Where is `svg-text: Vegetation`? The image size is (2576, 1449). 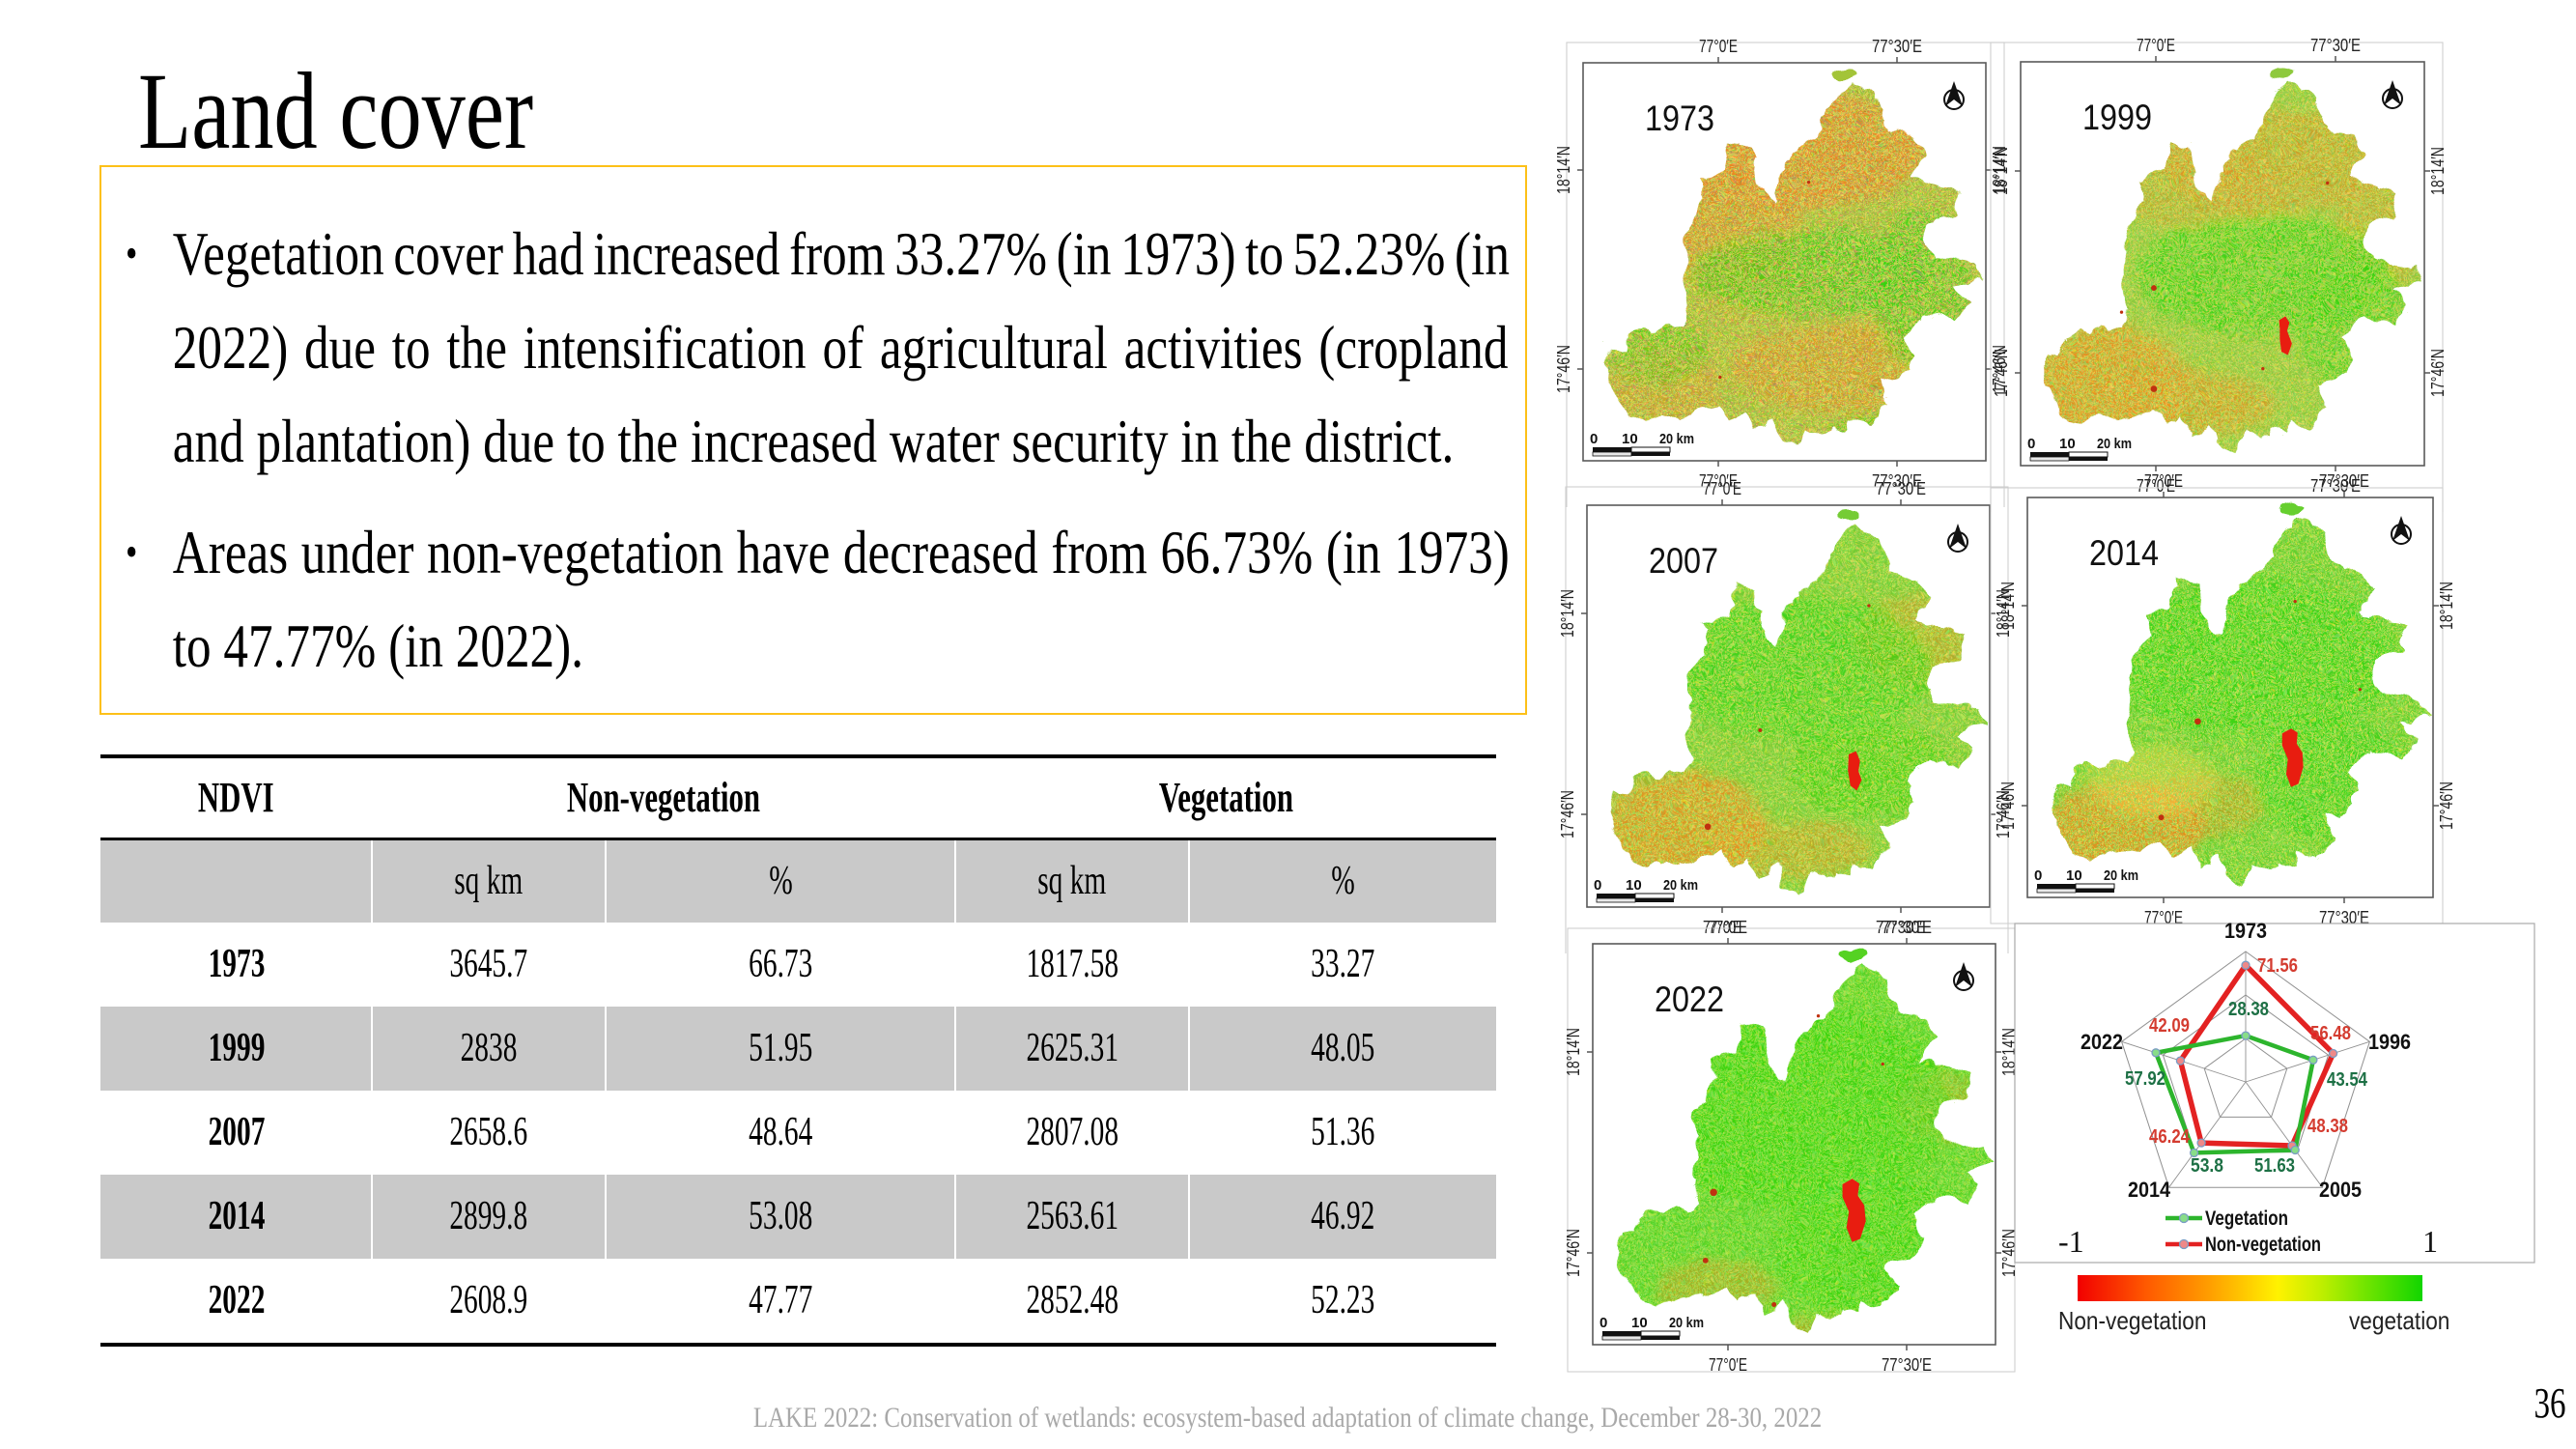 svg-text: Vegetation is located at coordinates (2246, 1219).